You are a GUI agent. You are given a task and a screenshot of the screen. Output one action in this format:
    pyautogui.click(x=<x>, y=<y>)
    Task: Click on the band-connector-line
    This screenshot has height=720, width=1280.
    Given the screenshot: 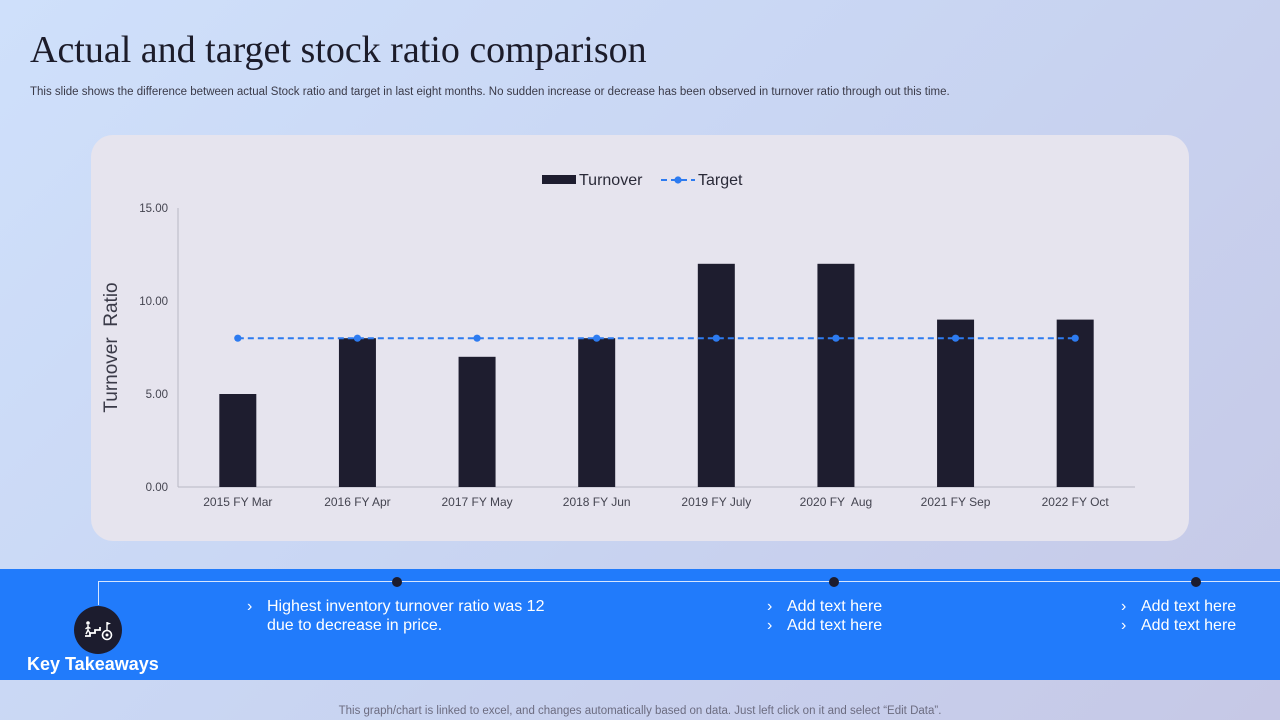 What is the action you would take?
    pyautogui.click(x=689, y=581)
    